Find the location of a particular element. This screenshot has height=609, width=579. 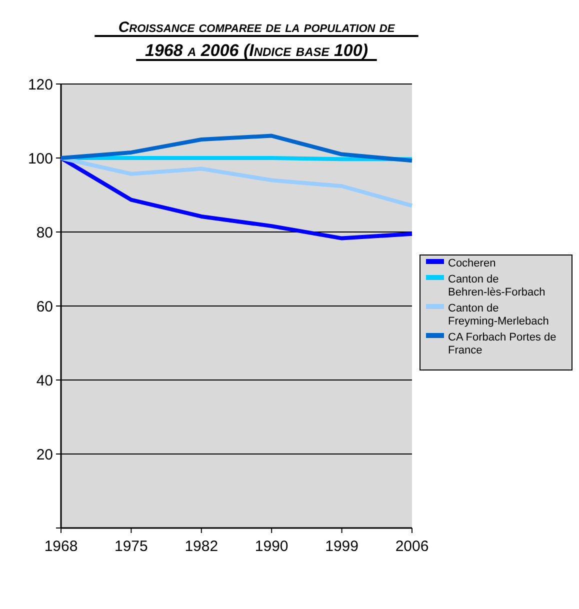

legend-label: Canton de Freyming-Merlebach is located at coordinates (498, 315).